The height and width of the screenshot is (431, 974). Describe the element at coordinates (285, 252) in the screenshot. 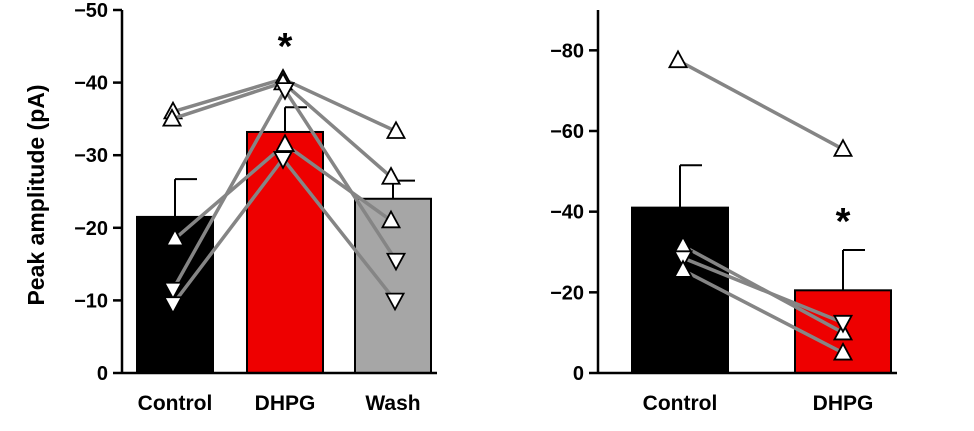

I see `bar-dhpg` at that location.